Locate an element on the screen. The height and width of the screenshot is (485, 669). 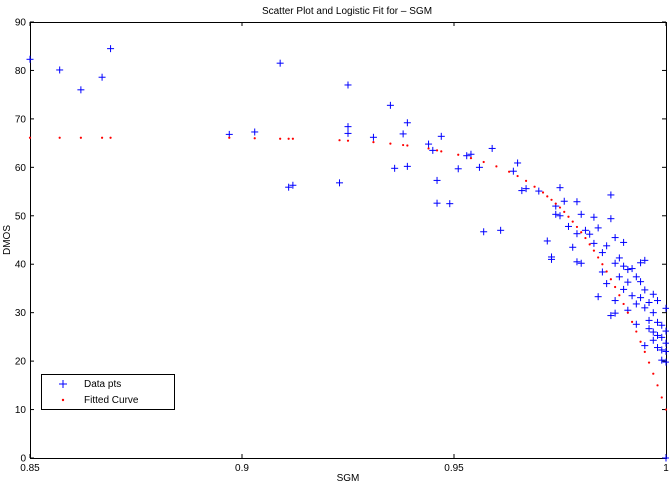
legend: Data pts Fitted Curve is located at coordinates (108, 392).